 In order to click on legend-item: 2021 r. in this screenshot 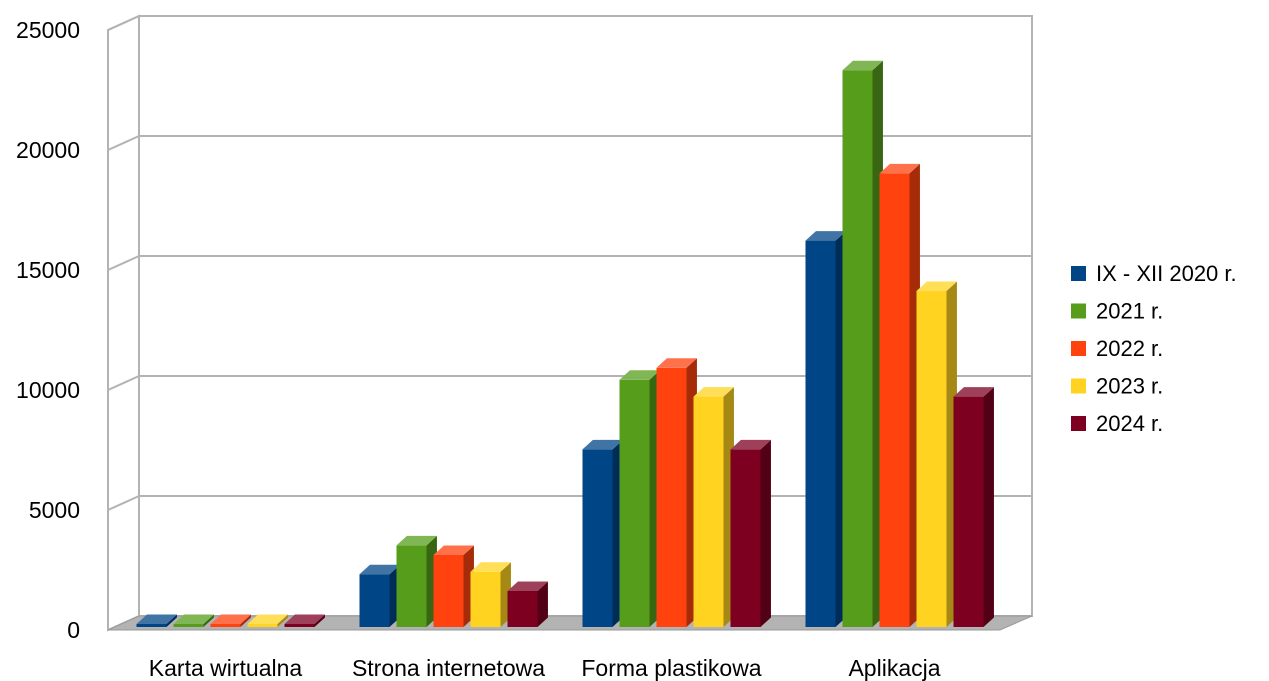, I will do `click(1117, 311)`.